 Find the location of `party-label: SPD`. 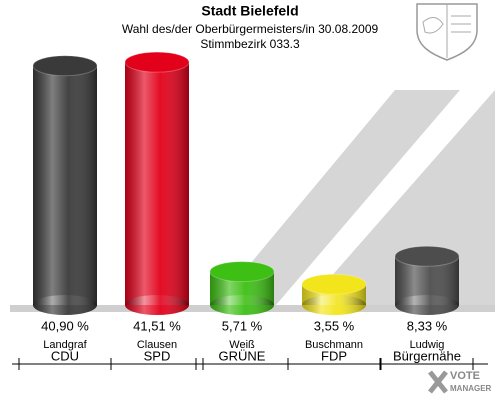

party-label: SPD is located at coordinates (157, 355).